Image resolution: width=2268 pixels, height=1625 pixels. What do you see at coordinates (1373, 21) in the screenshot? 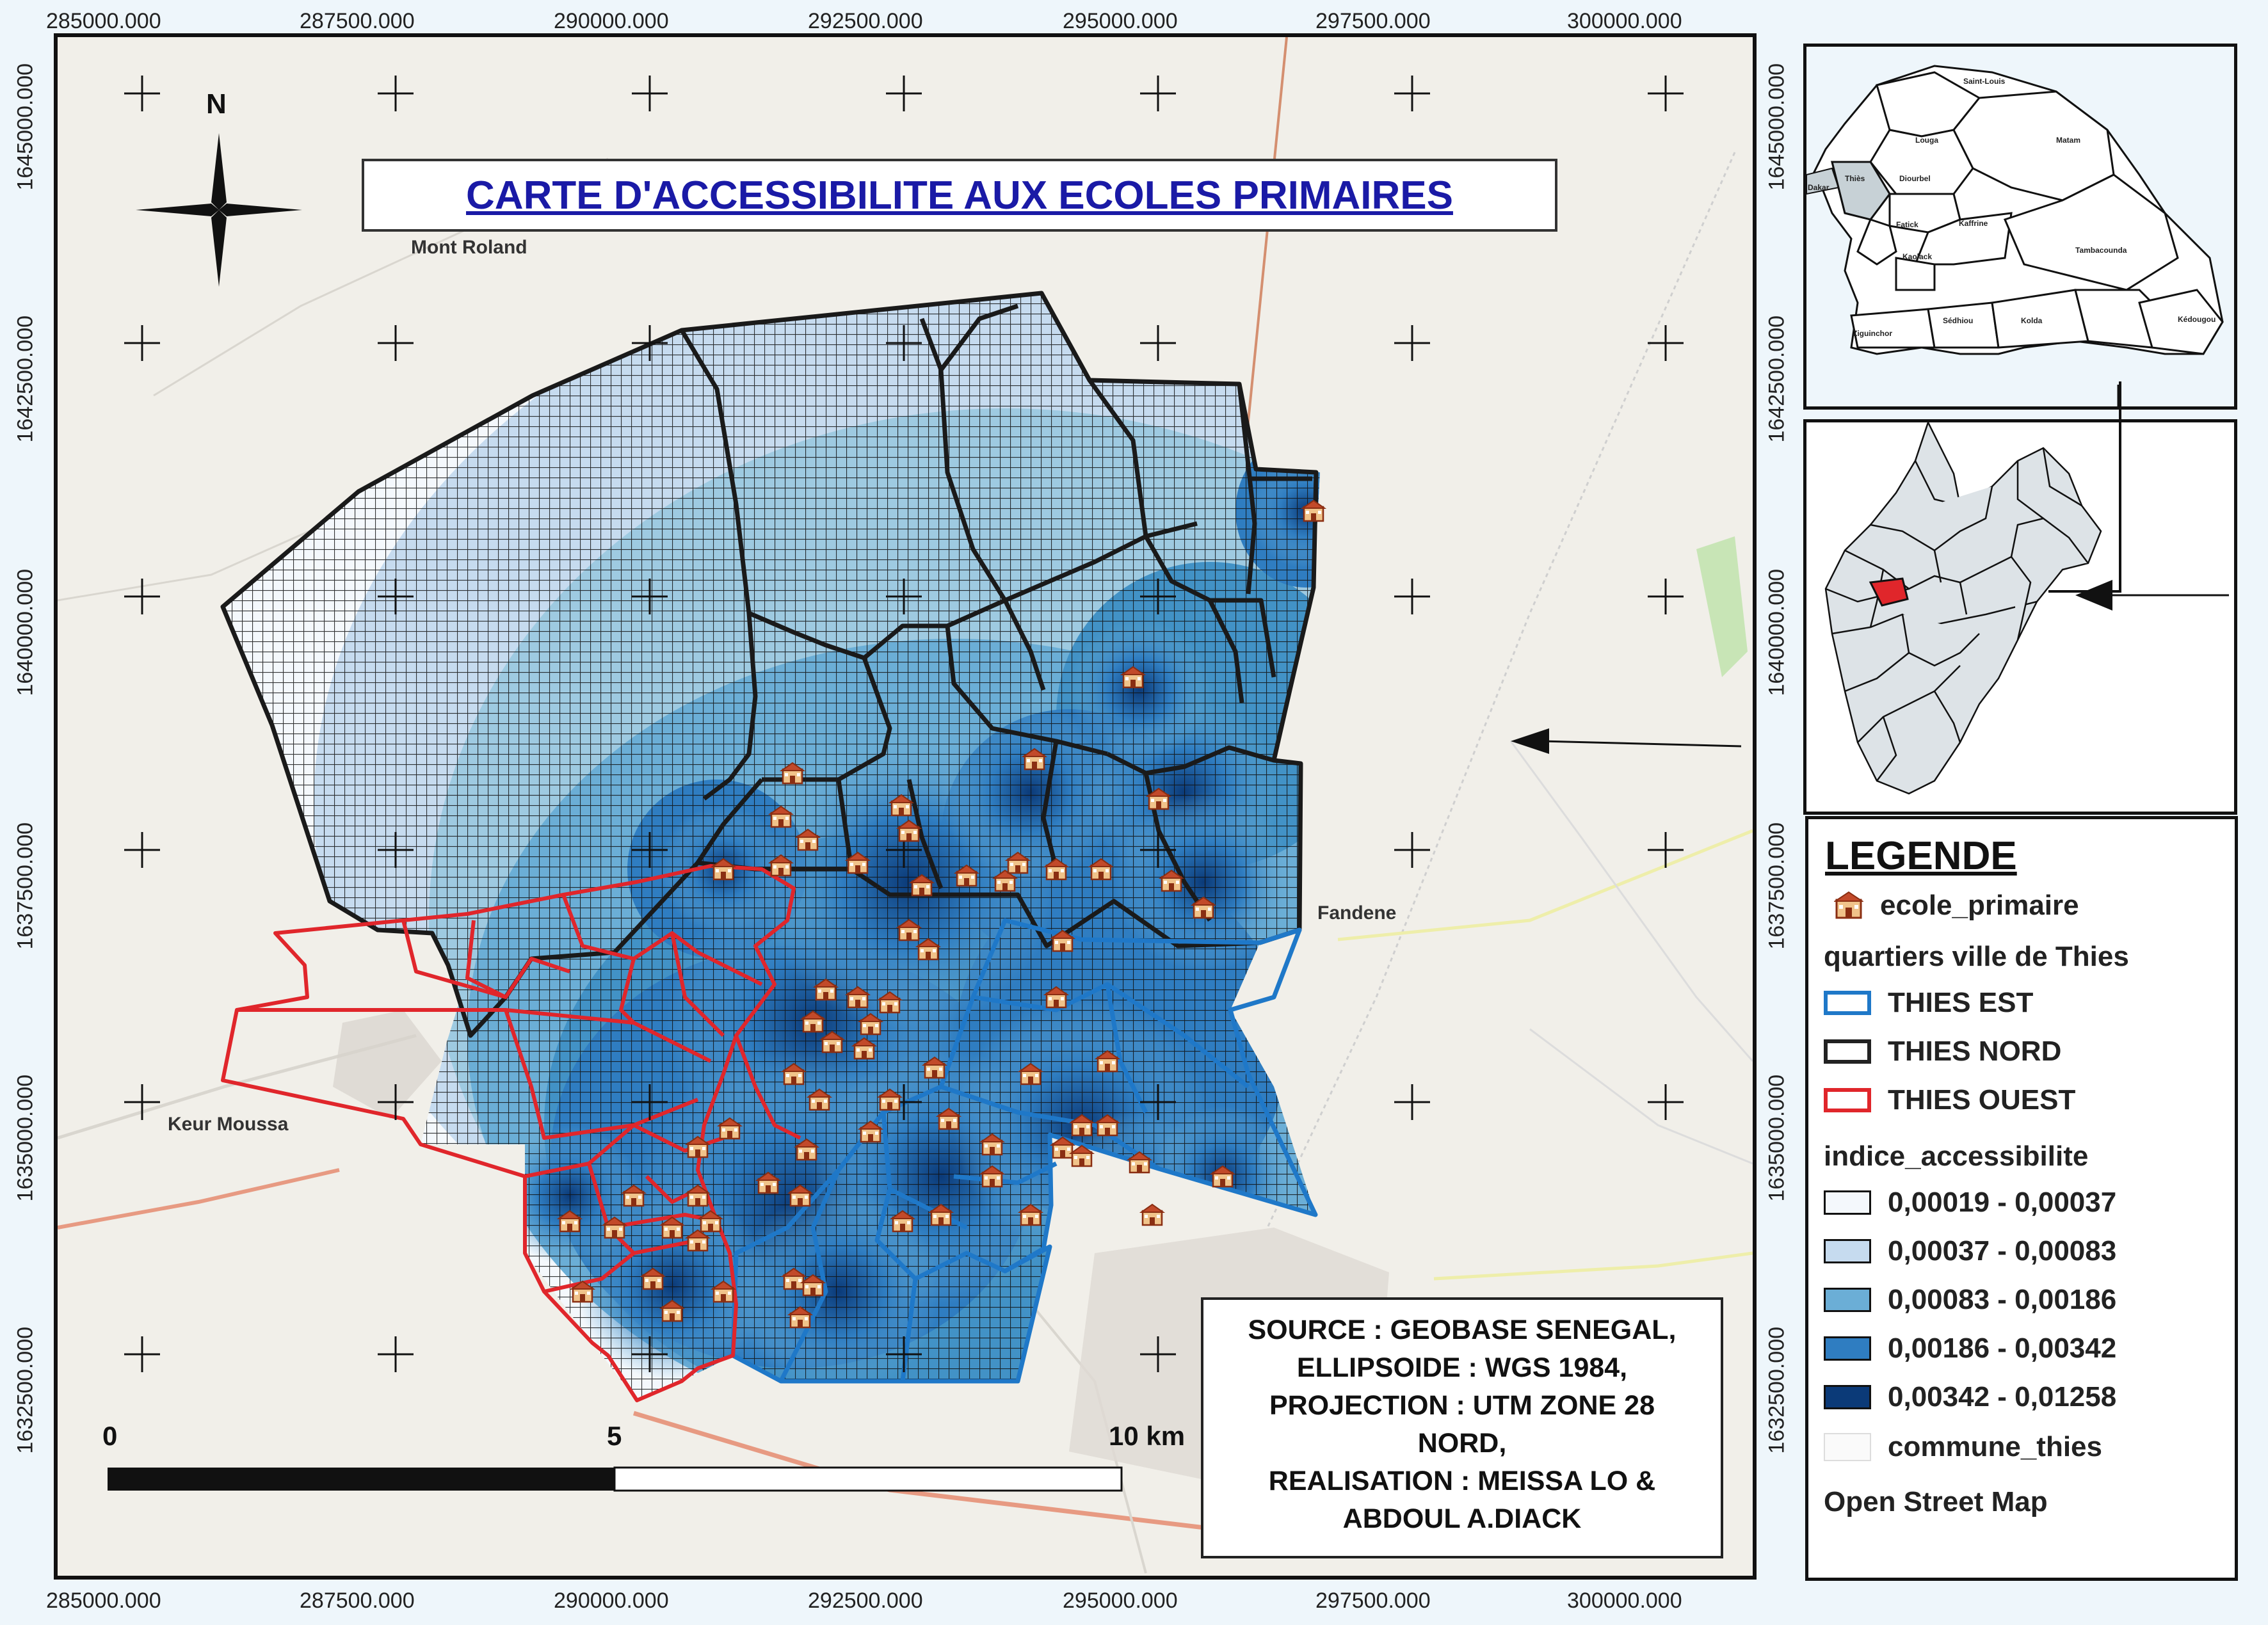
I see `x-tick-top-6: 297500.000` at bounding box center [1373, 21].